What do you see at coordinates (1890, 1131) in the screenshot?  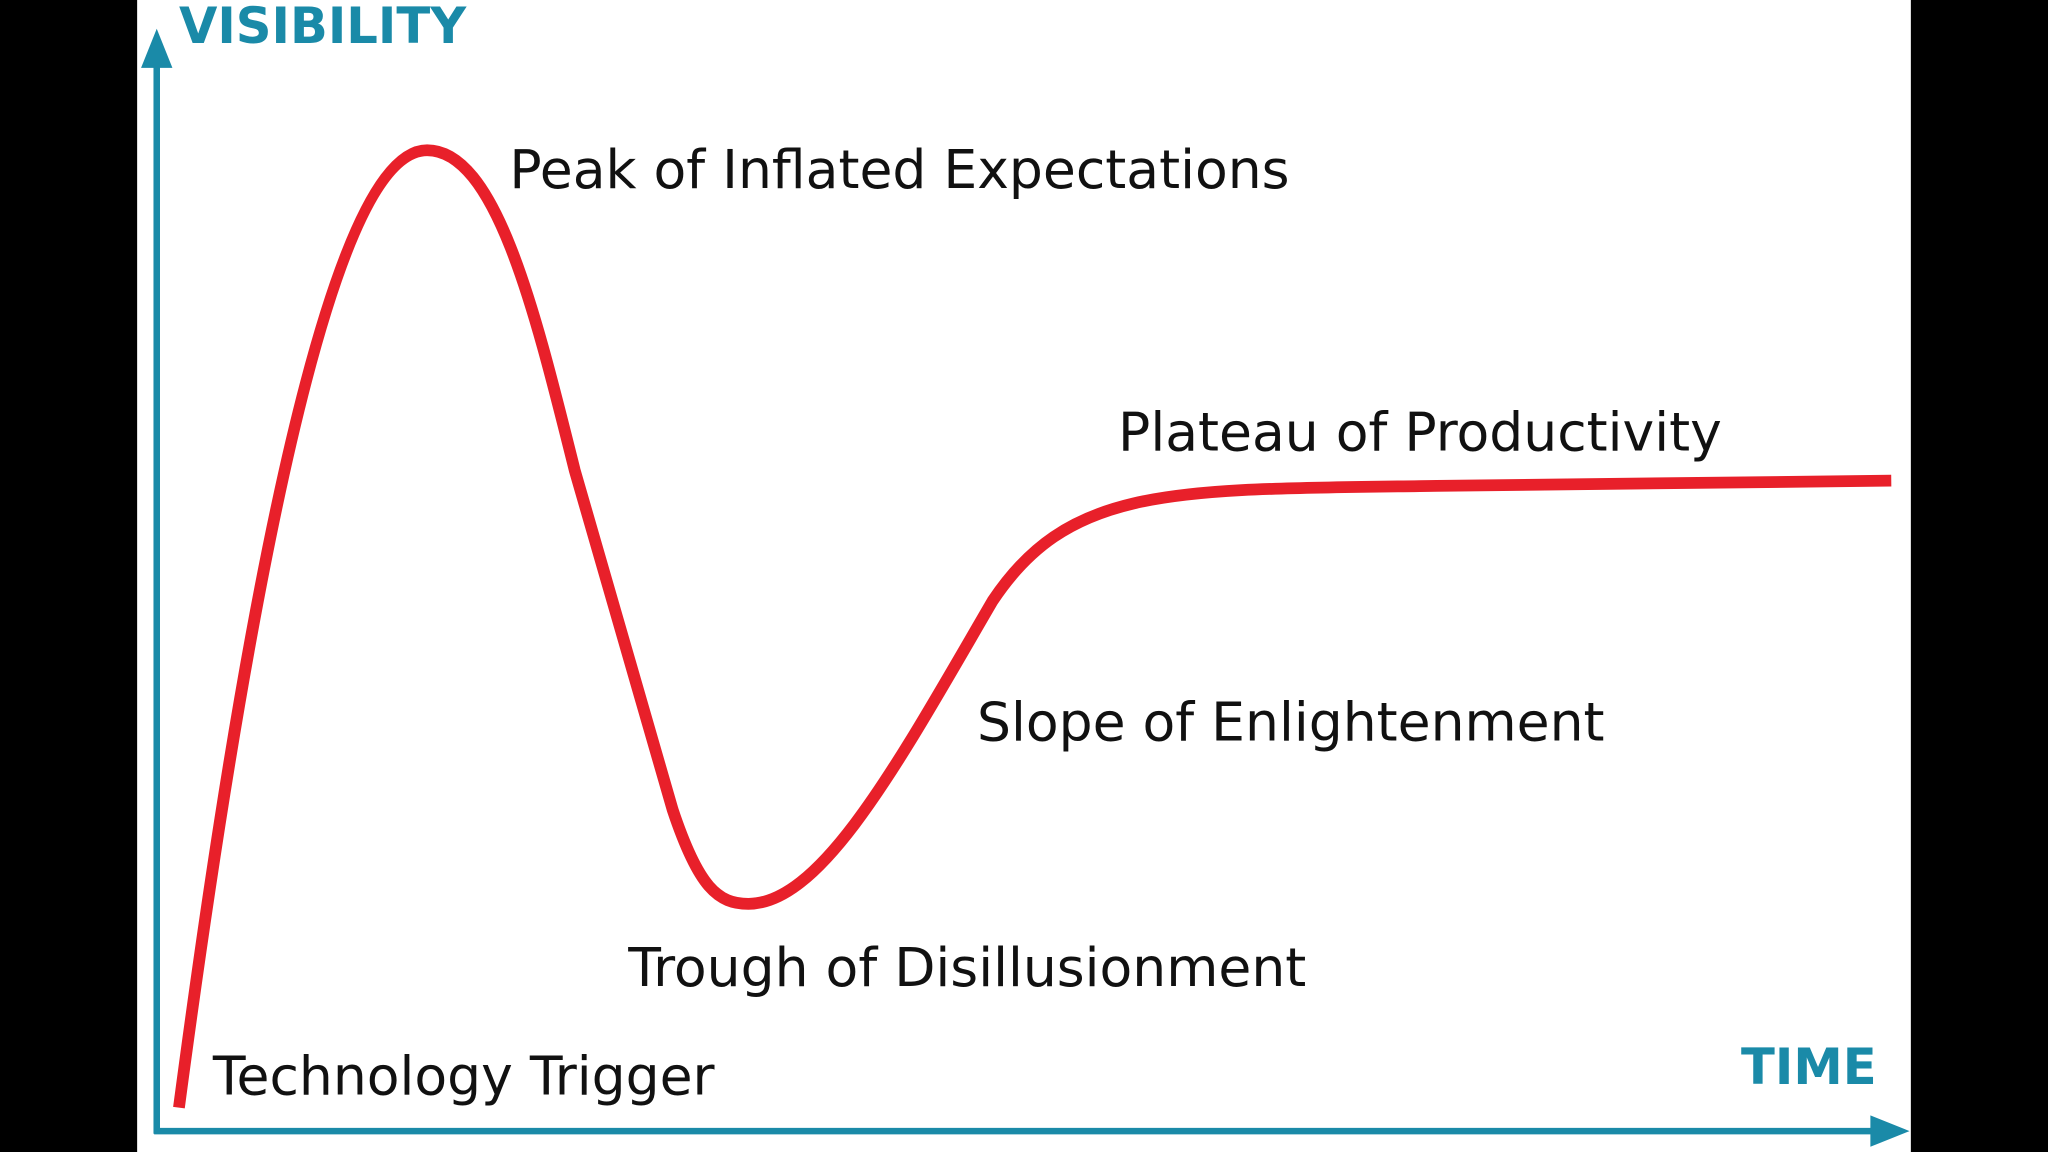 I see `x-axis-arrow` at bounding box center [1890, 1131].